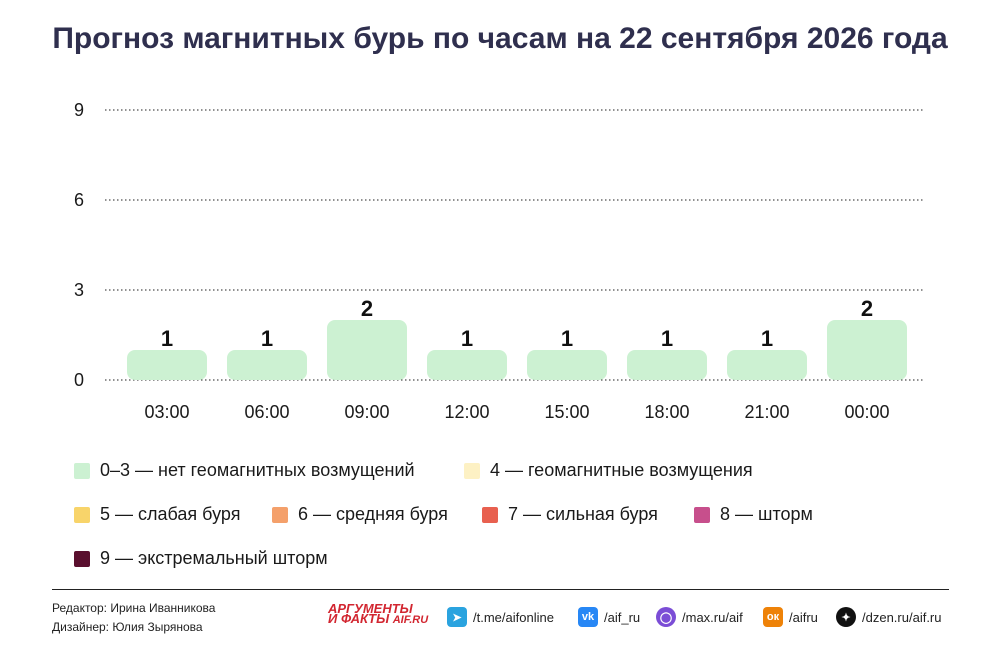 The image size is (1000, 664). What do you see at coordinates (712, 617) in the screenshot?
I see `social-max-label: /max.ru/aif` at bounding box center [712, 617].